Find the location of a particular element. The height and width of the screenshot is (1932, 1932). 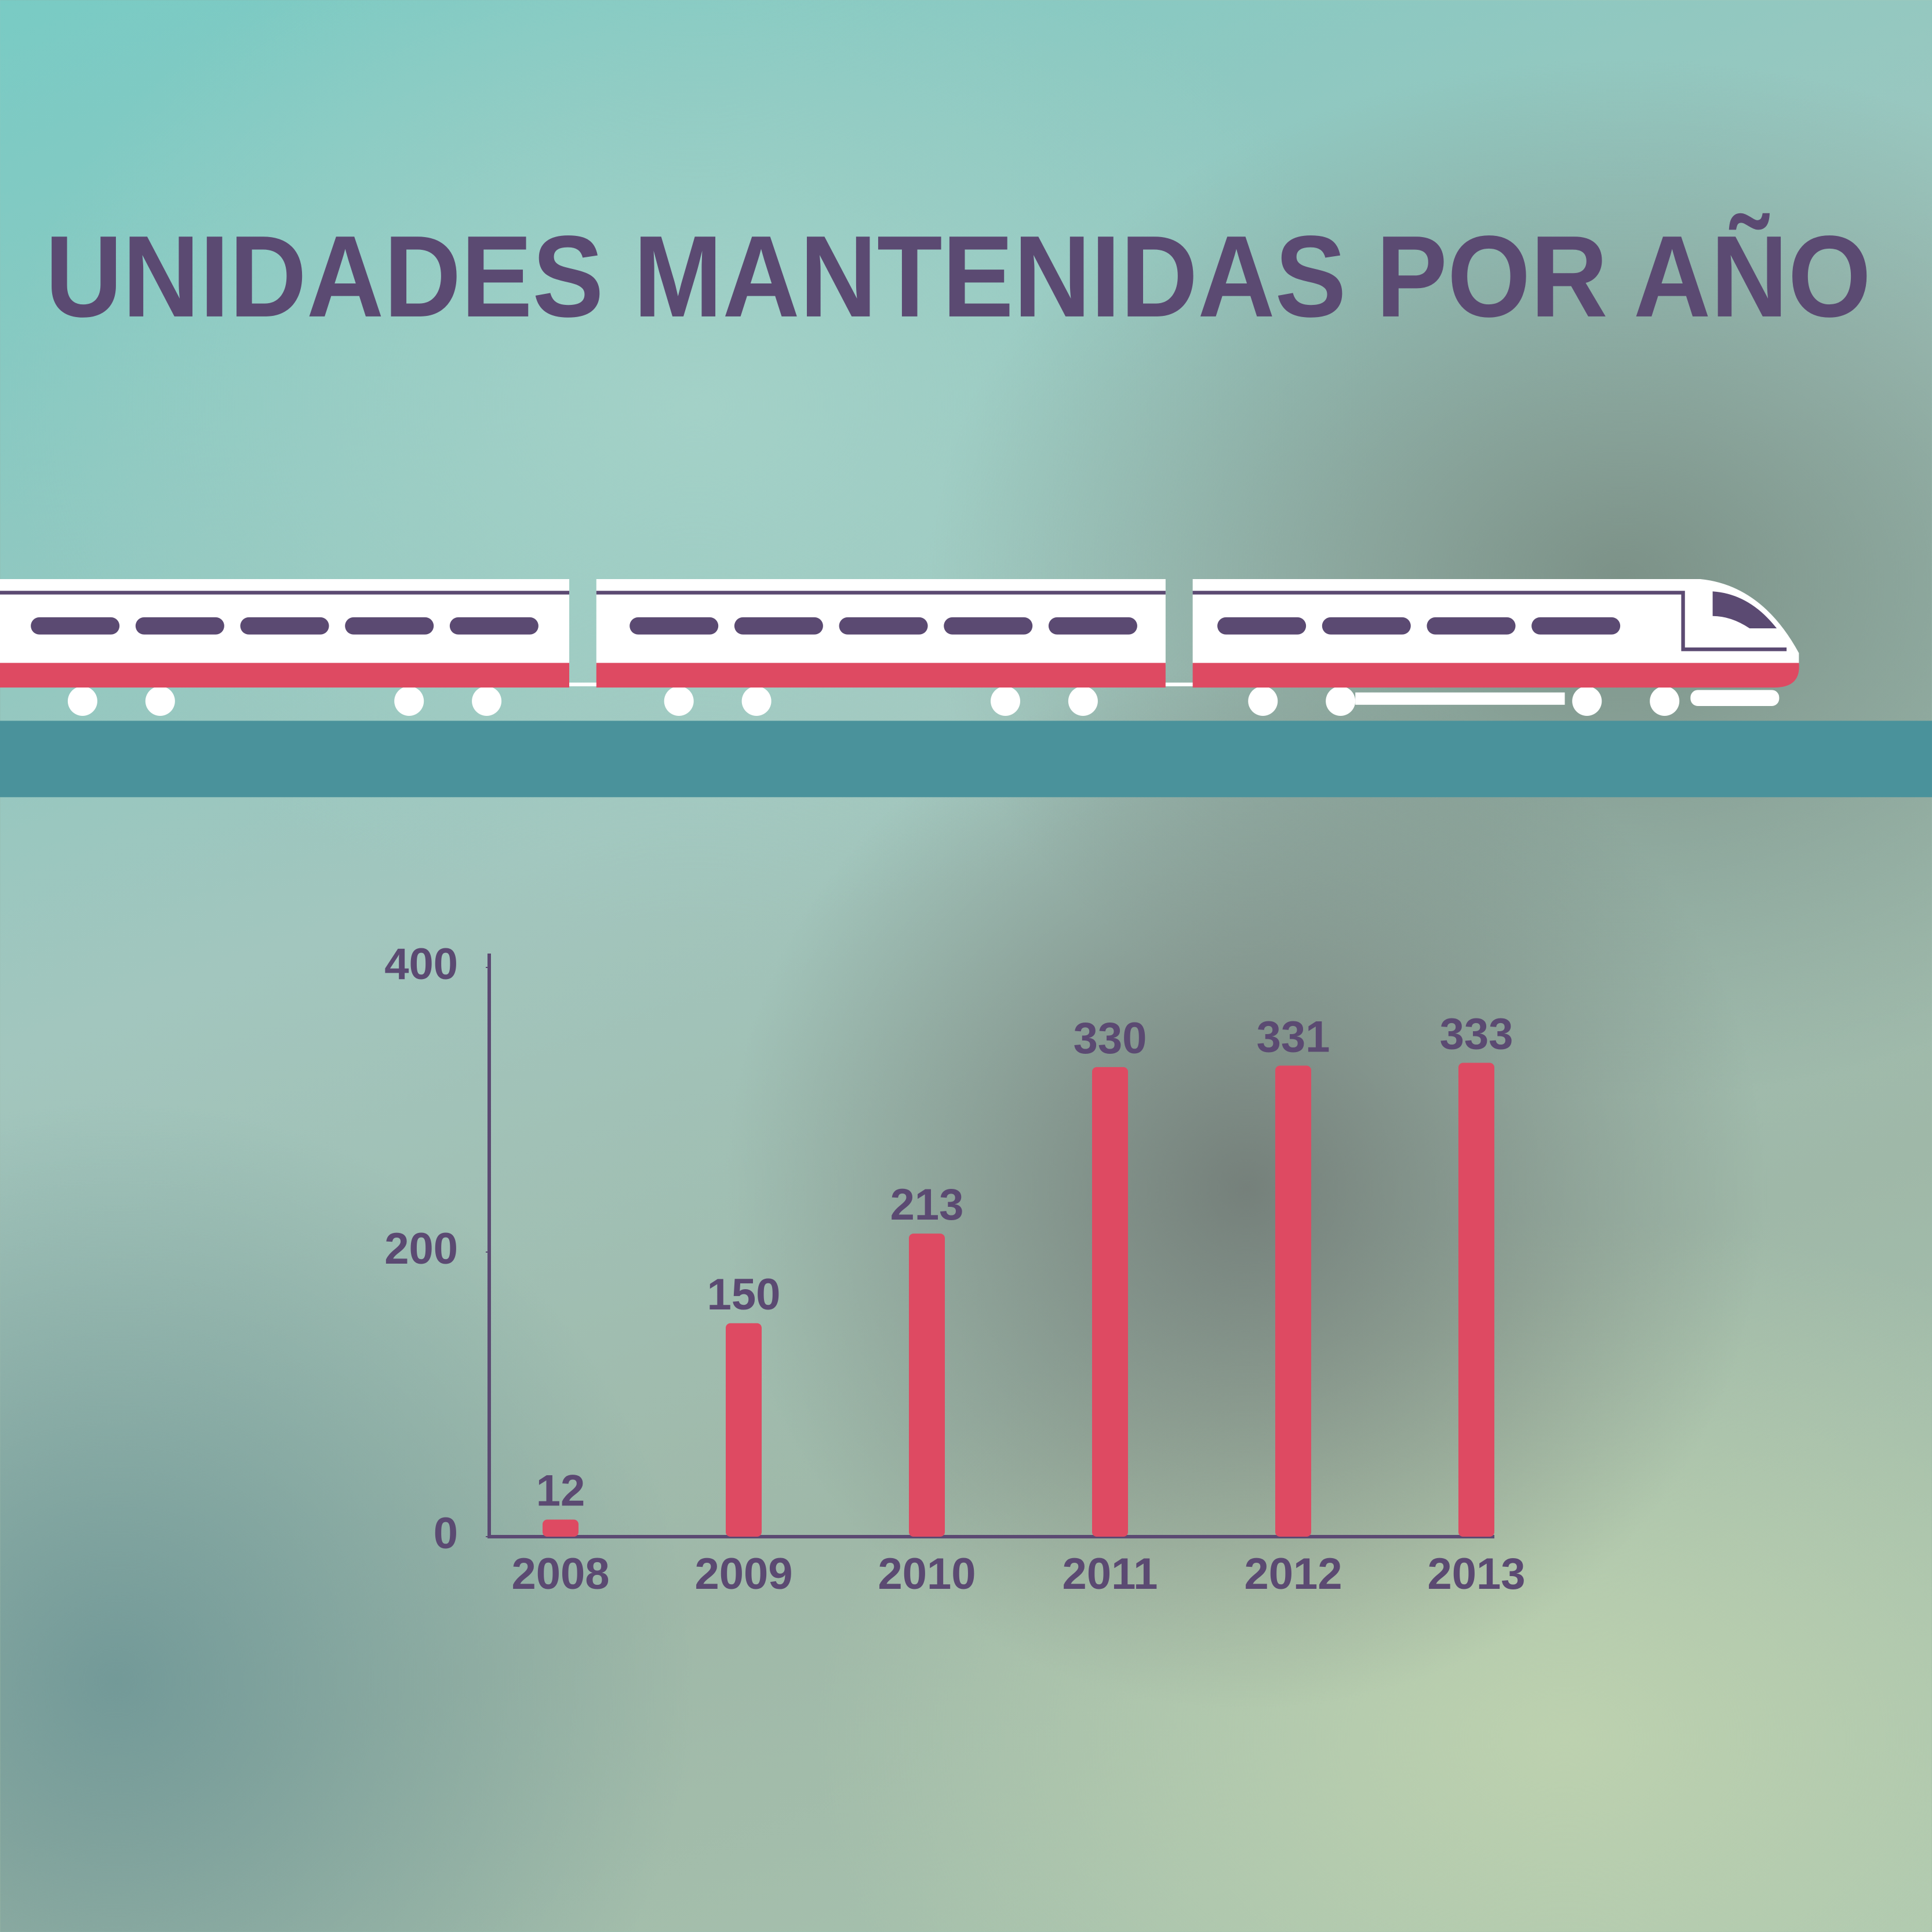

y-tick-label: 0 is located at coordinates (446, 1533).